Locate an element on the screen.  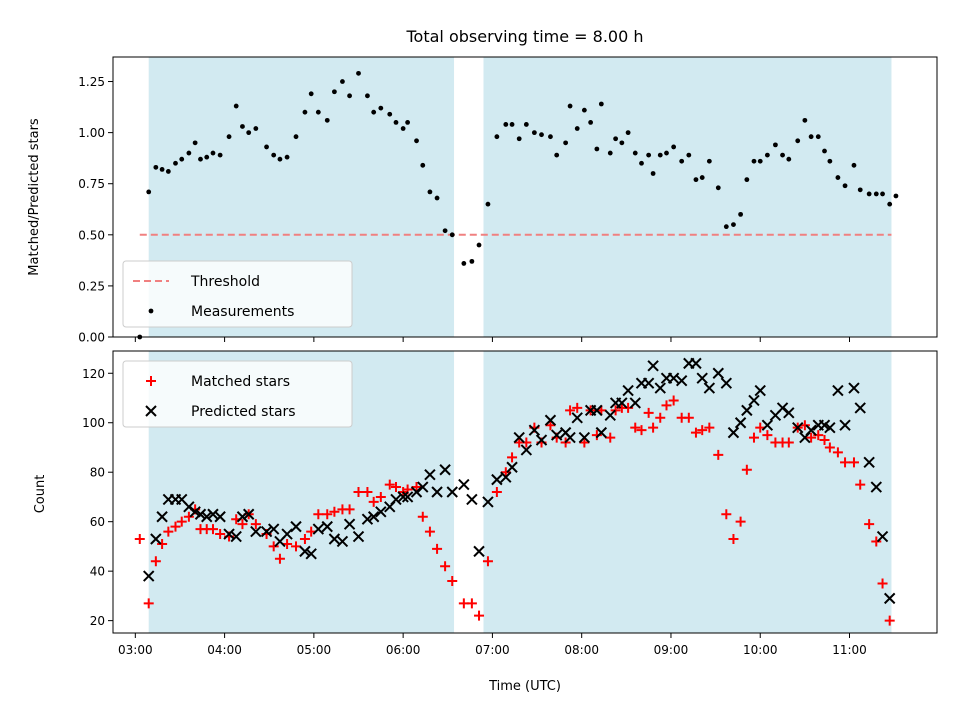
x-tick-label: 11:00 is located at coordinates (849, 650).